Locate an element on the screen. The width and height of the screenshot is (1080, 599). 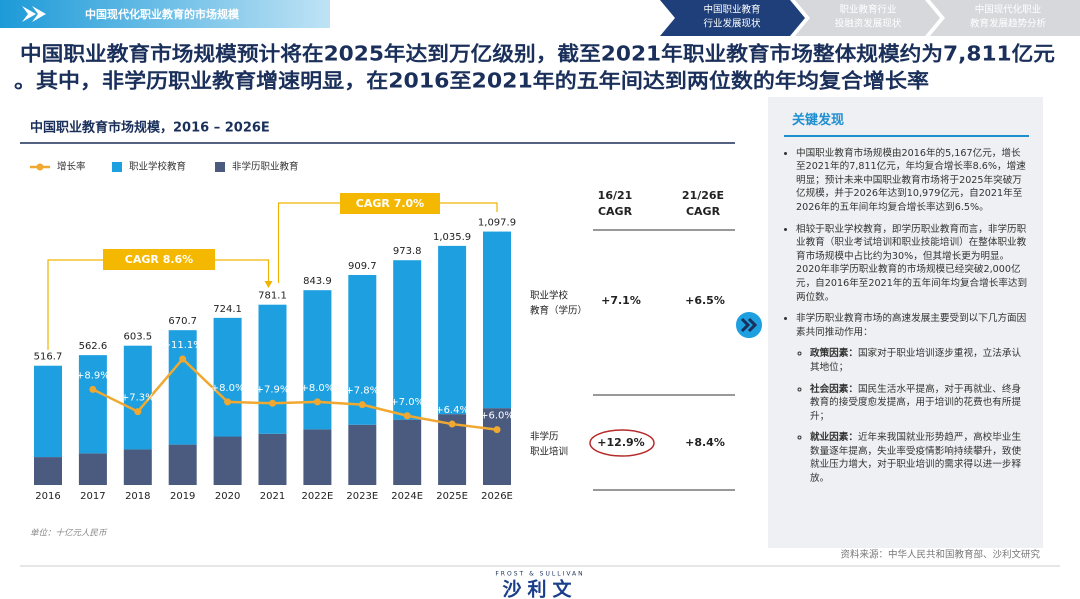
cagr-label: CAGR 8.6% is located at coordinates (159, 259).